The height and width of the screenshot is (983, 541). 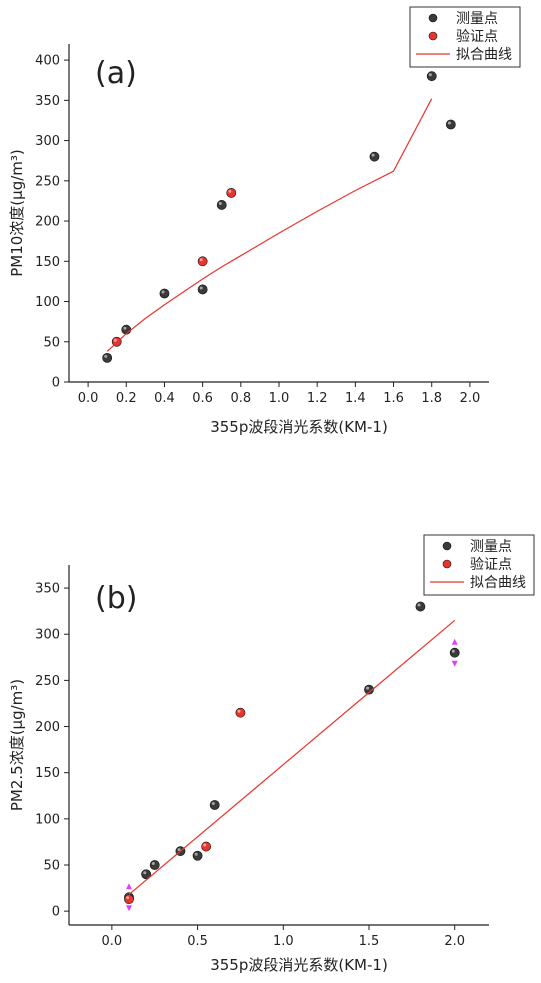 What do you see at coordinates (240, 398) in the screenshot?
I see `x-tick-label: 0.8` at bounding box center [240, 398].